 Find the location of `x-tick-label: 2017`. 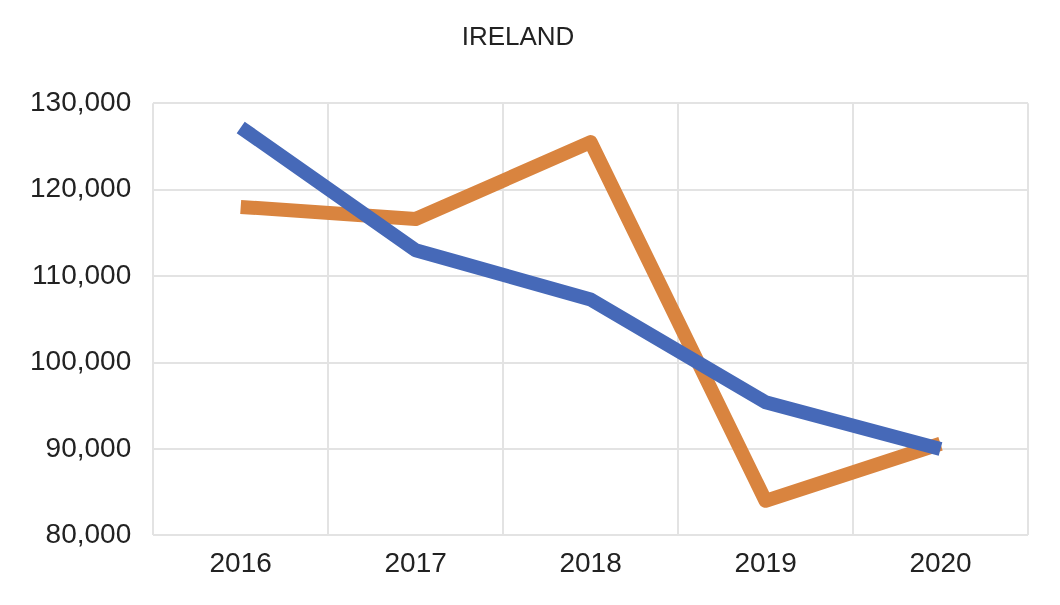

x-tick-label: 2017 is located at coordinates (415, 562).